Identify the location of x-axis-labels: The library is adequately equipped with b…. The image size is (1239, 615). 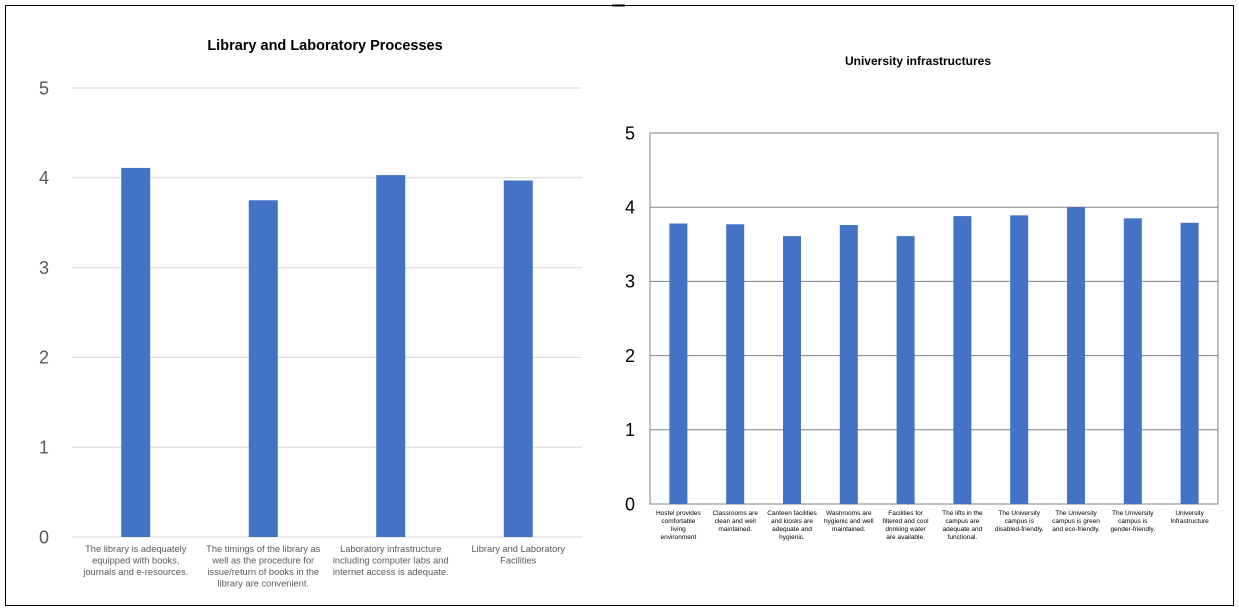
(323, 566).